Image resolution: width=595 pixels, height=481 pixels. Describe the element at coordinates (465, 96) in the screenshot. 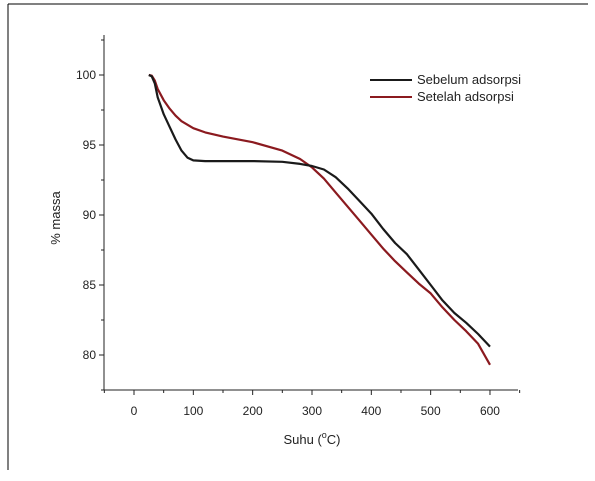

I see `legend-label-setelah: Setelah adsorpsi` at that location.